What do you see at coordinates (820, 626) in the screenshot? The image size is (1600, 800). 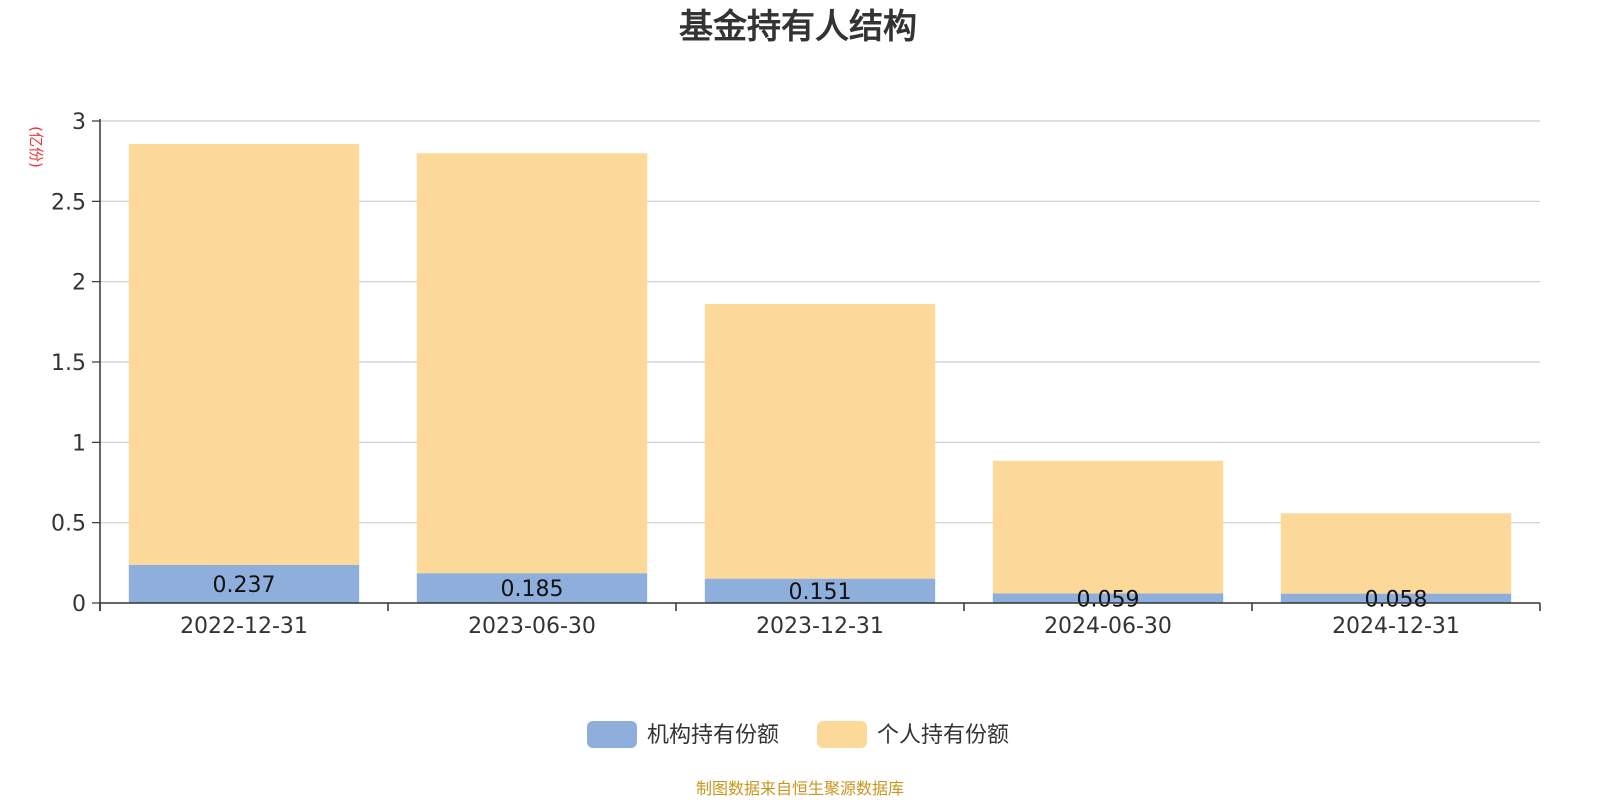 I see `x-tick-label: 2023-12-31` at bounding box center [820, 626].